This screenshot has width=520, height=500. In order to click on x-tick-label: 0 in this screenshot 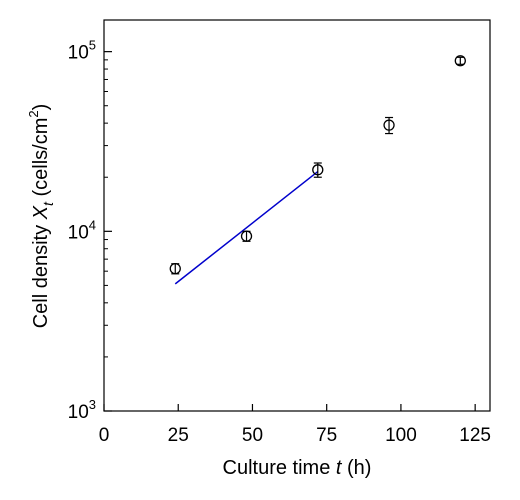, I will do `click(104, 435)`.